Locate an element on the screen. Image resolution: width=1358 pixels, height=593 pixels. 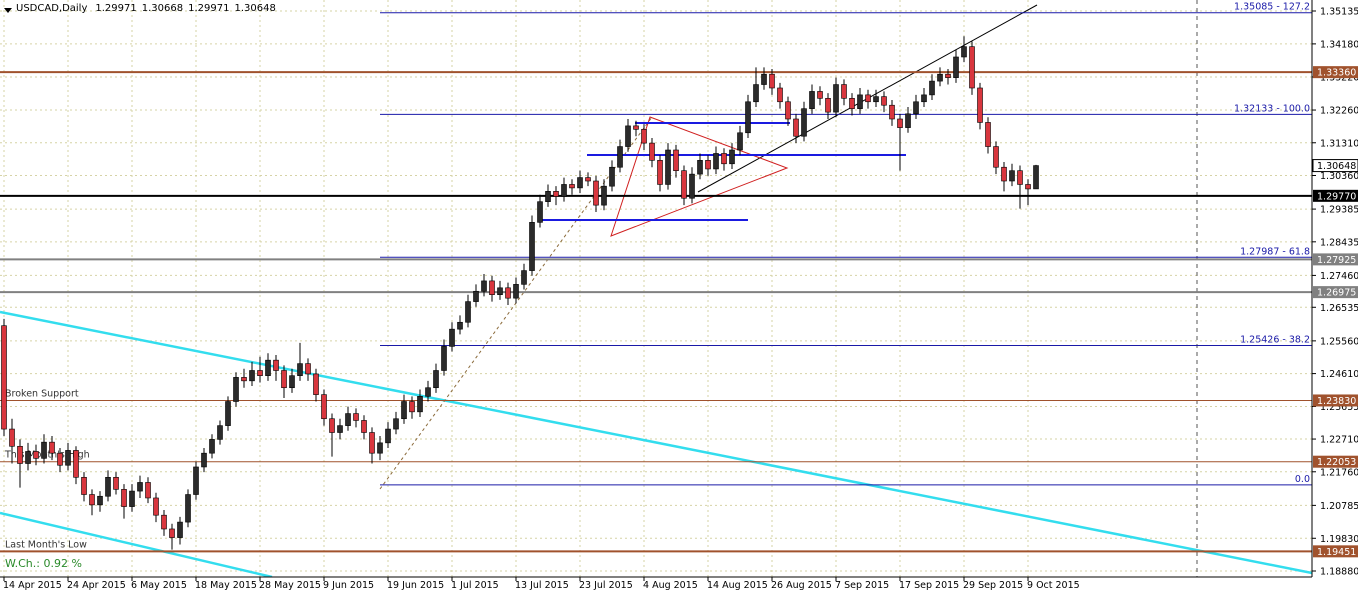
price-box-label: 1.19451 is located at coordinates (1336, 552).